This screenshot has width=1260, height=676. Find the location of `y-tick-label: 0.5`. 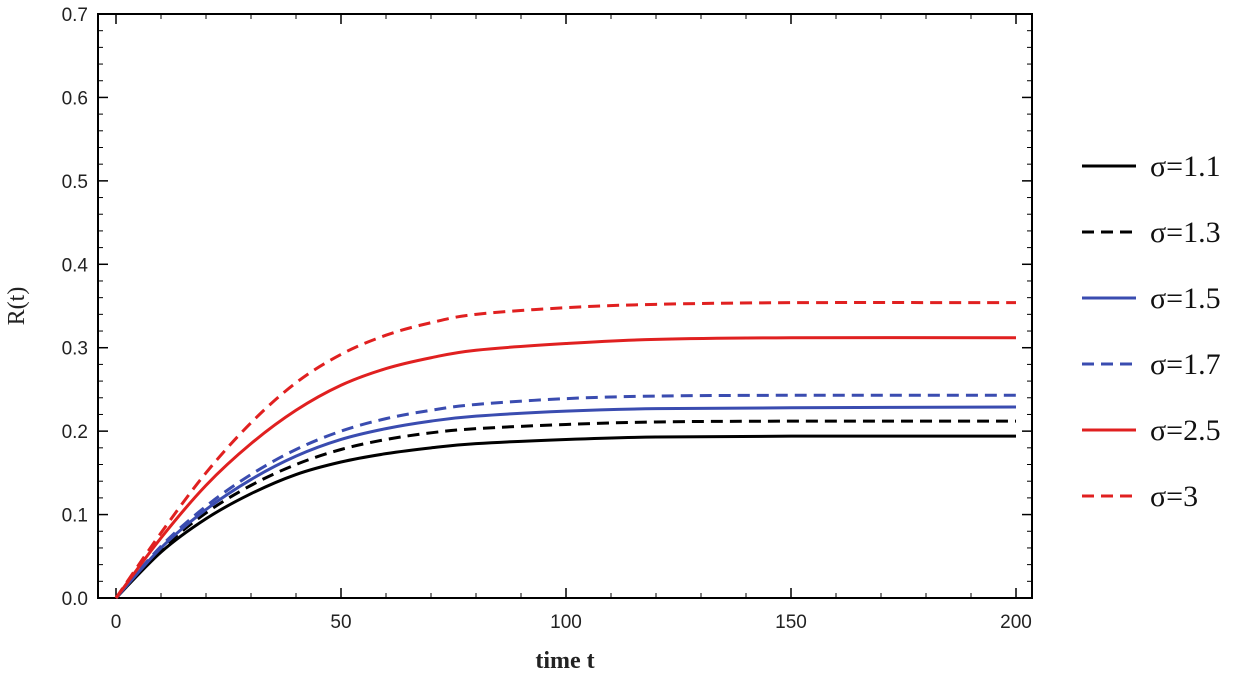

y-tick-label: 0.5 is located at coordinates (75, 182).